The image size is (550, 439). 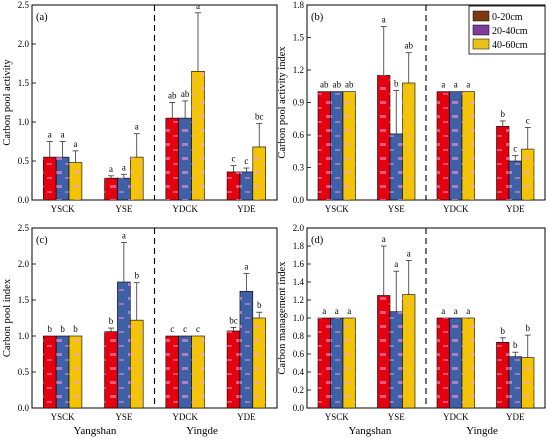 I want to click on legend-label-2: 40-60cm, so click(x=510, y=45).